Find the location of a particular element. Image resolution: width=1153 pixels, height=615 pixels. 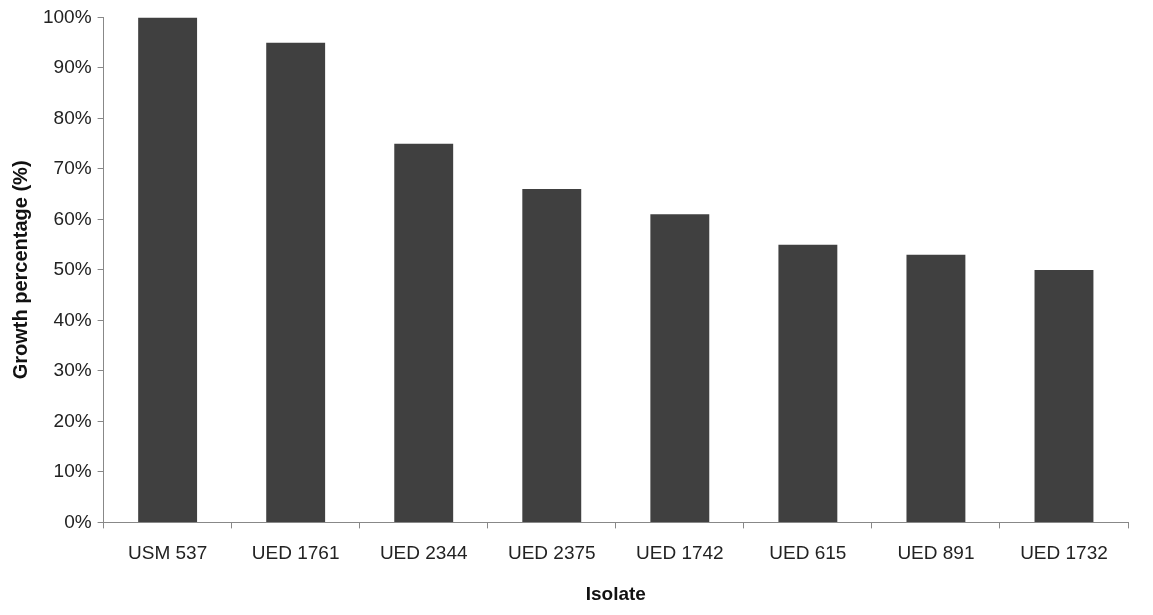

x-tick-label: UED 891 is located at coordinates (936, 553).